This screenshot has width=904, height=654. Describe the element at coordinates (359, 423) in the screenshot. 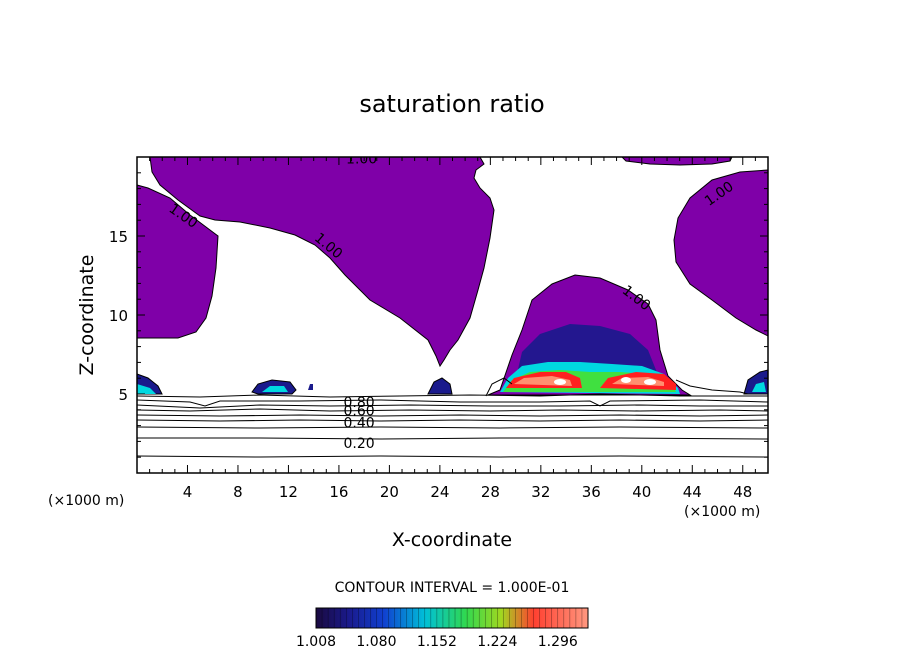

I see `contour-label: 0.40` at that location.